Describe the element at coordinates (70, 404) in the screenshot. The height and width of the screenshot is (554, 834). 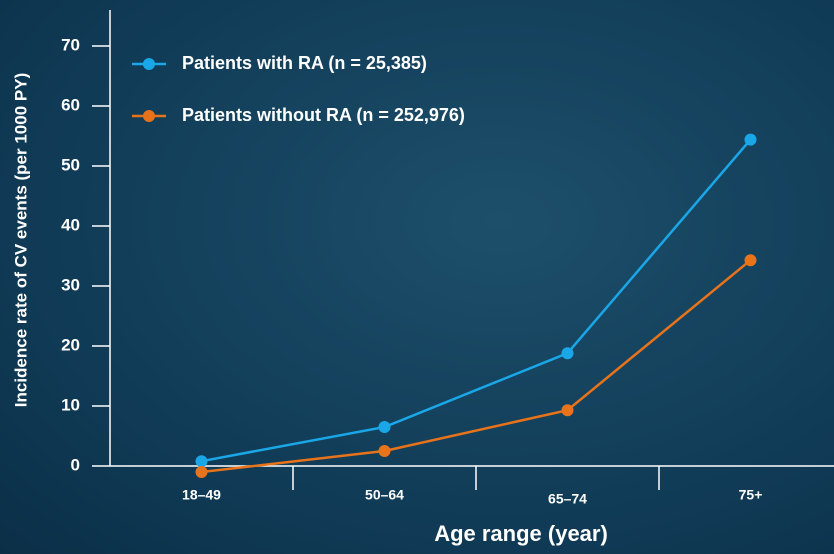
I see `y-tick-label: 10` at that location.